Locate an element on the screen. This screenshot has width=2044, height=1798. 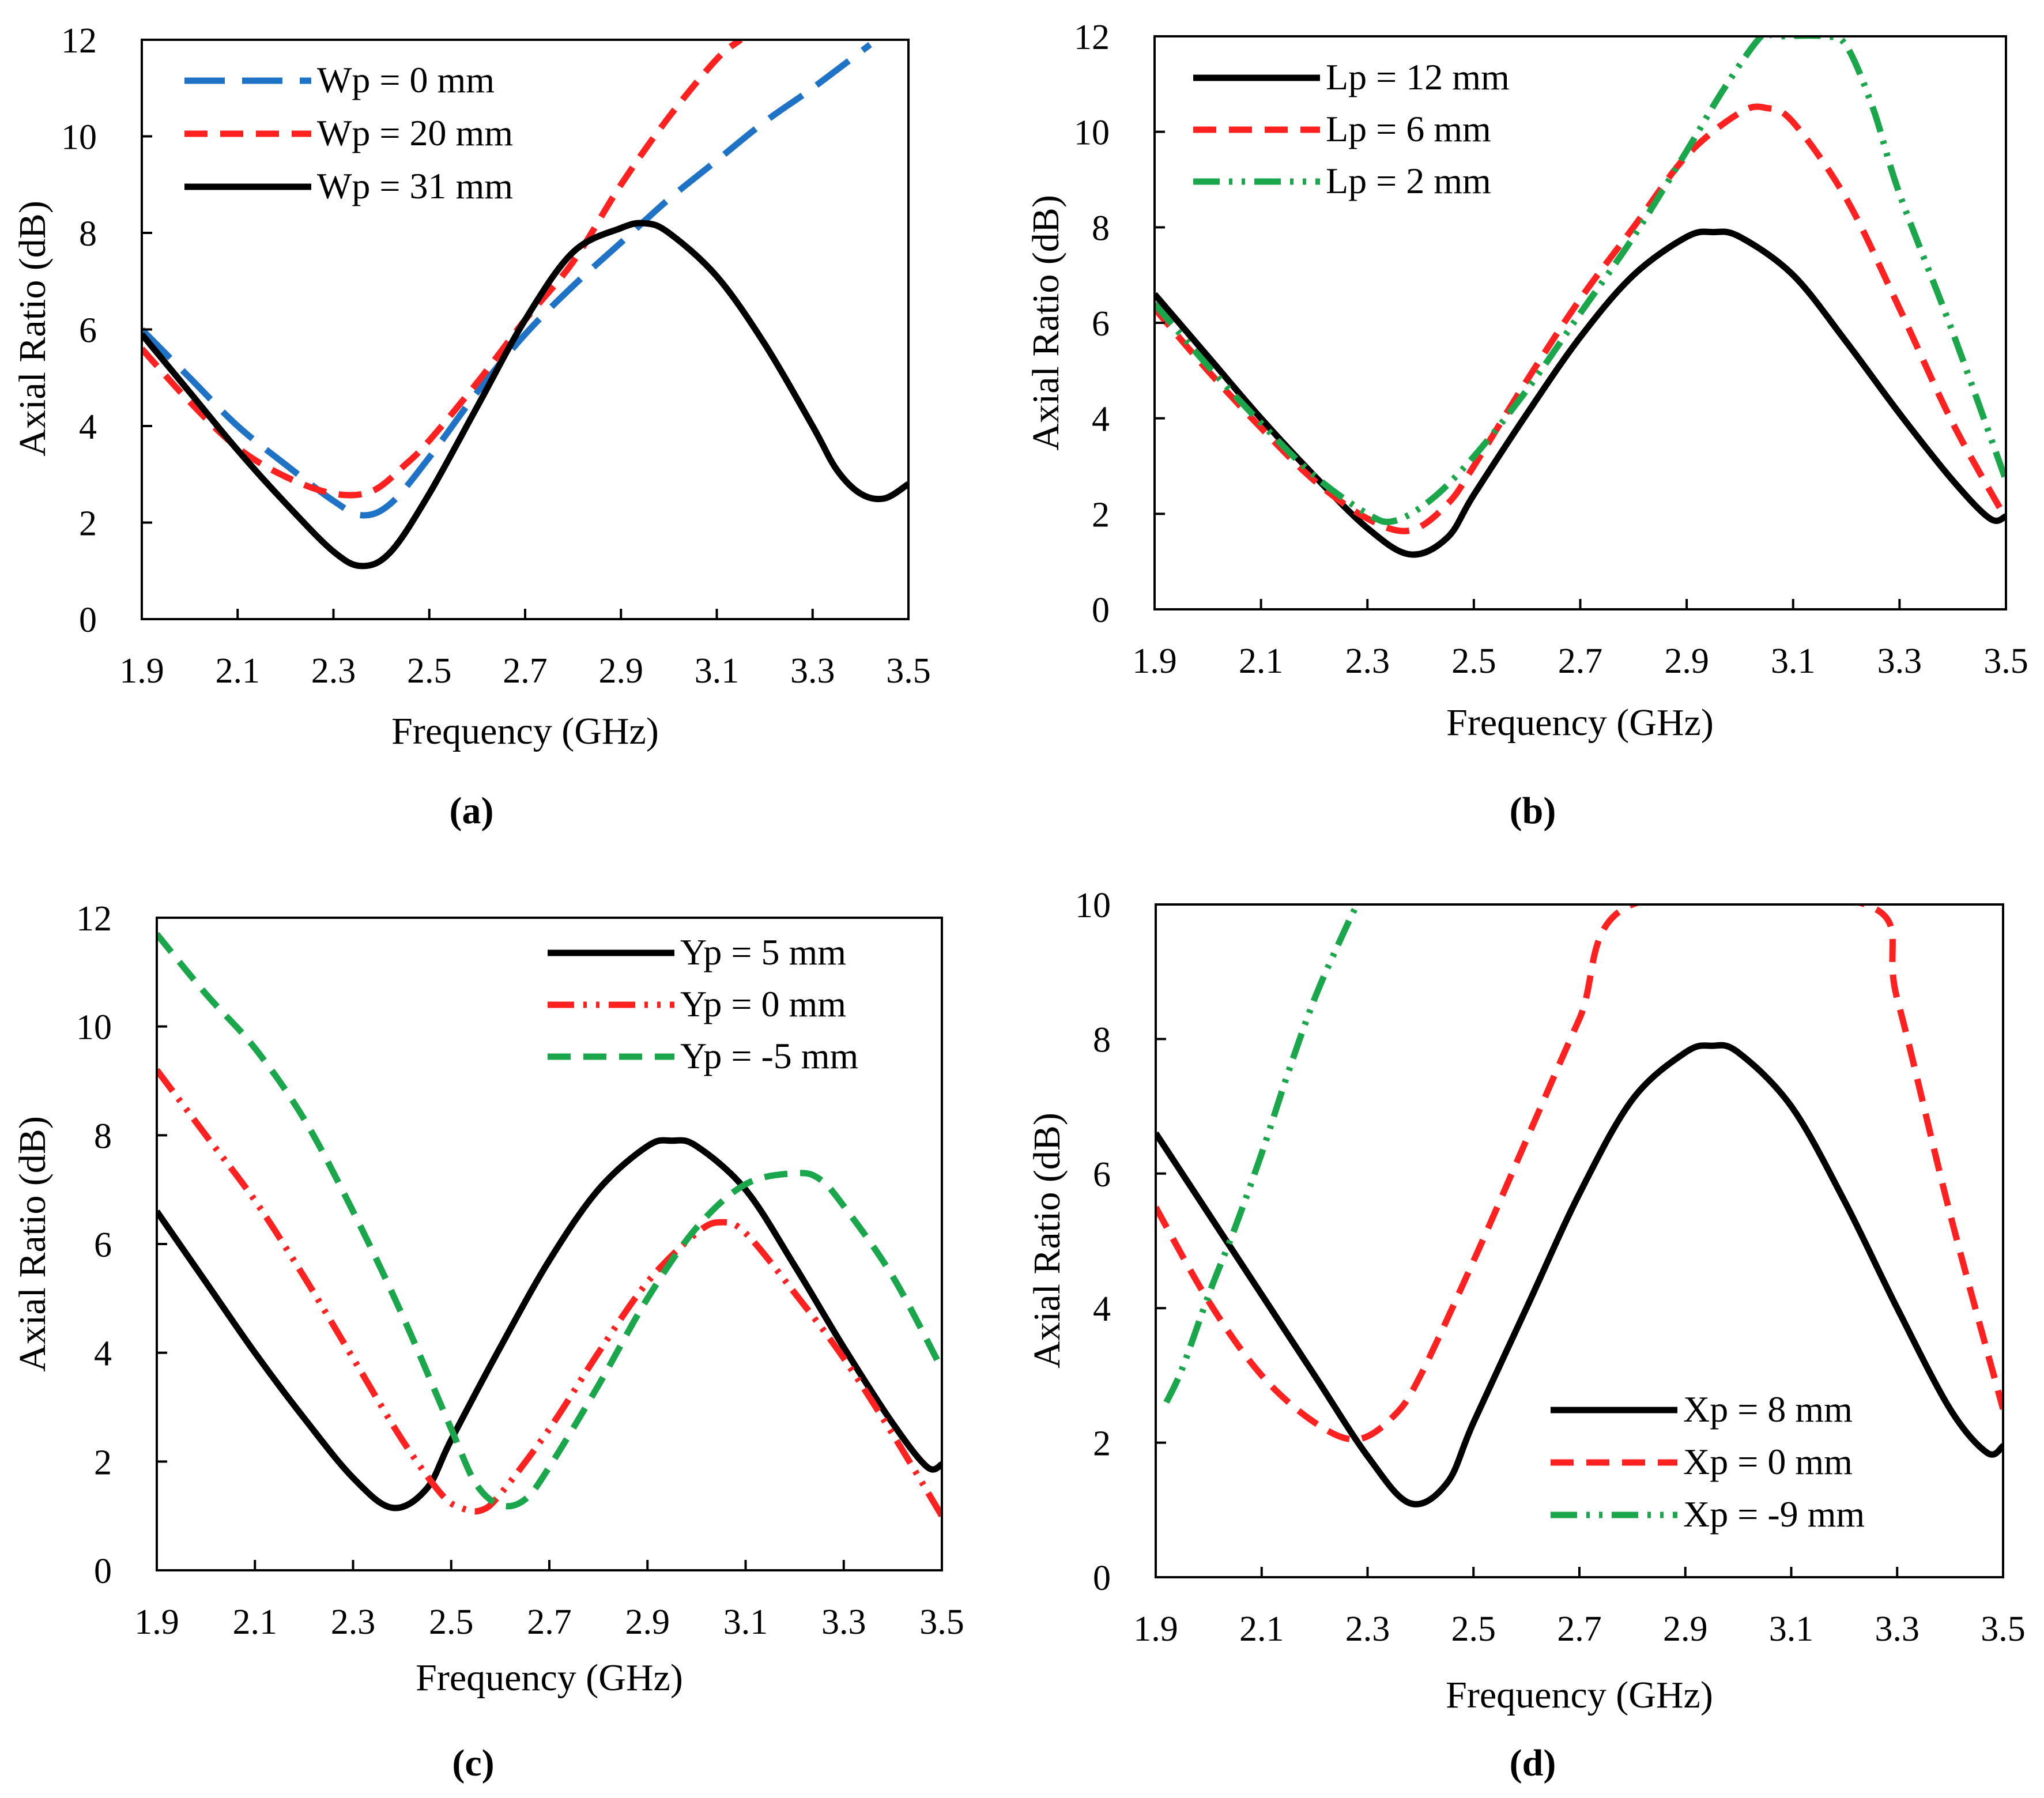
legend: Wp = 0 mm Wp = 20 mm Wp = 31 mm is located at coordinates (348, 132).